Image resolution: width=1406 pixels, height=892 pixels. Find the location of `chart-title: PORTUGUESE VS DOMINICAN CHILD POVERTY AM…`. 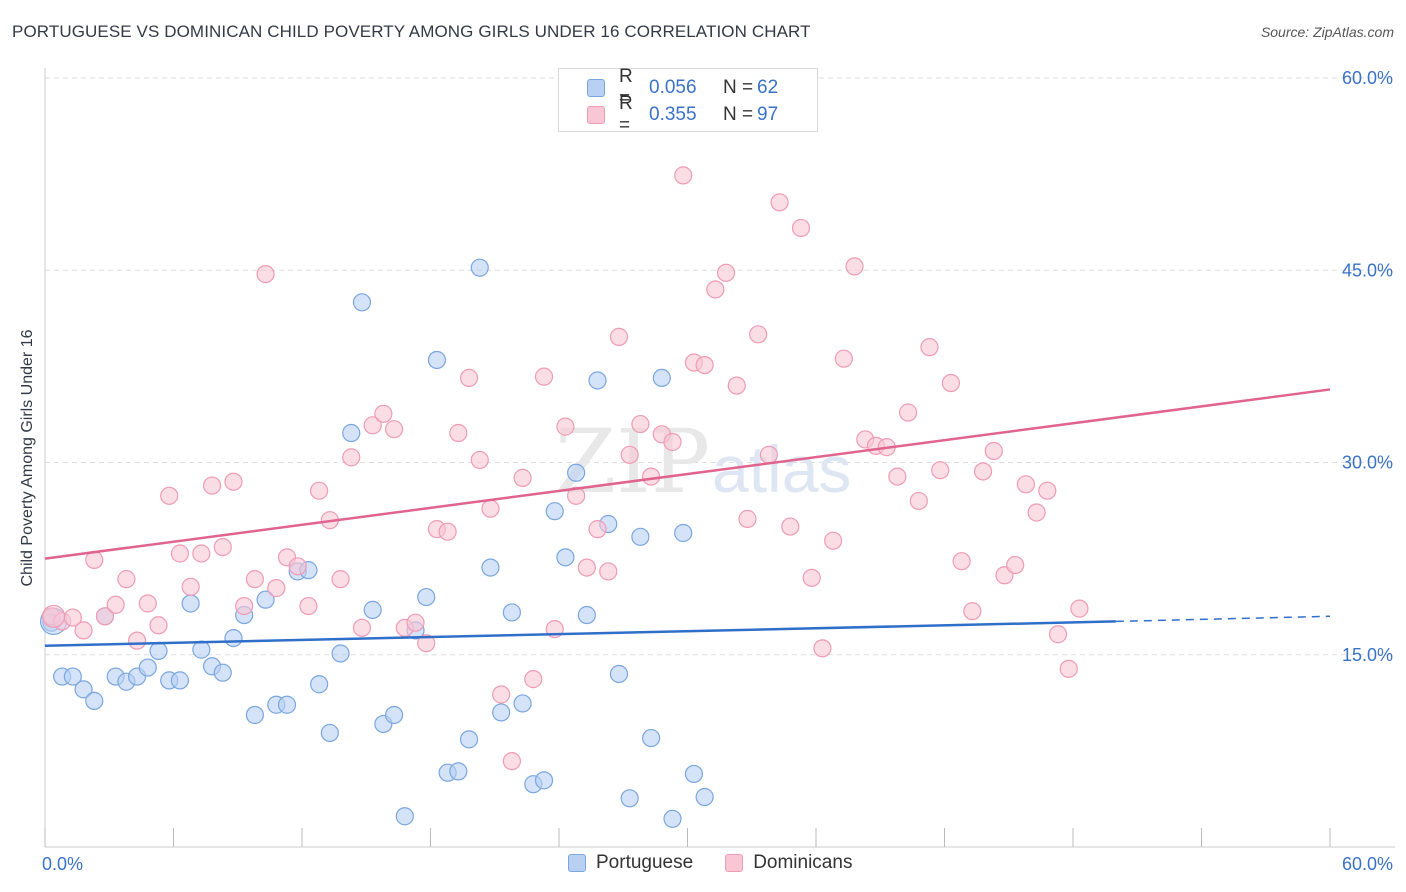

chart-title: PORTUGUESE VS DOMINICAN CHILD POVERTY AM… is located at coordinates (411, 31).